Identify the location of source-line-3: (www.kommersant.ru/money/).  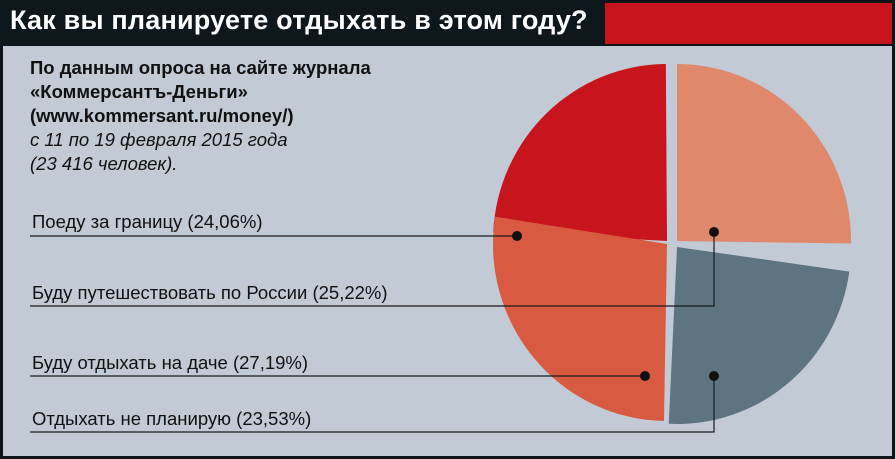
(162, 115).